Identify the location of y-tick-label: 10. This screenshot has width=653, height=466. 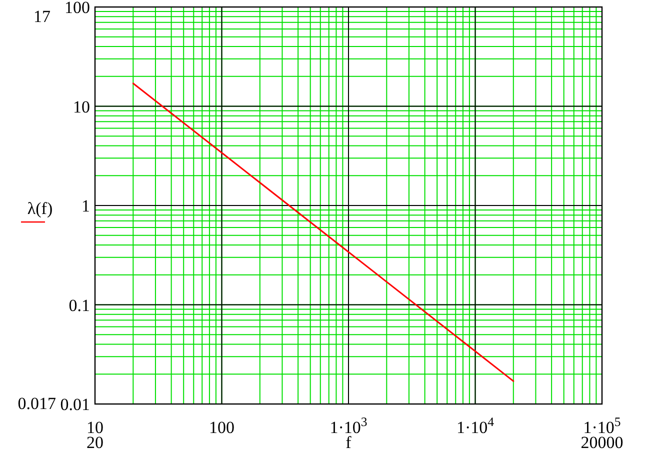
(81, 106).